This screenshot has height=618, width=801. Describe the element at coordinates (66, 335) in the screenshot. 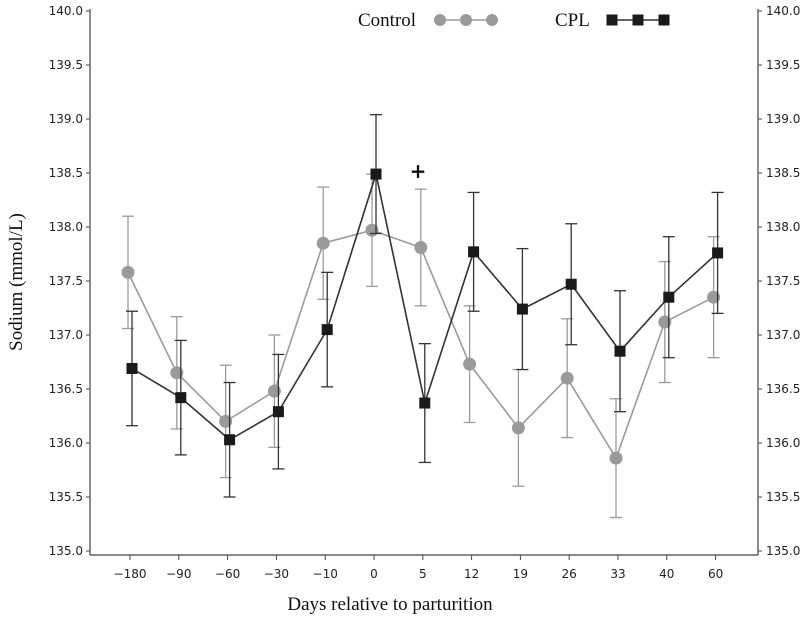

I see `y-tick-label-left: 137.0` at that location.